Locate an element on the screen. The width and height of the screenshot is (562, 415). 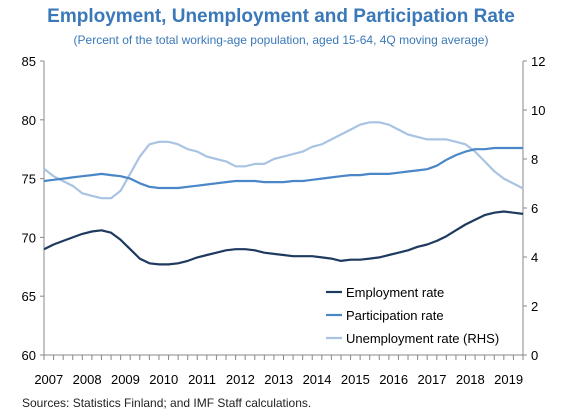
legend-label: Unemployment rate (RHS) is located at coordinates (422, 338).